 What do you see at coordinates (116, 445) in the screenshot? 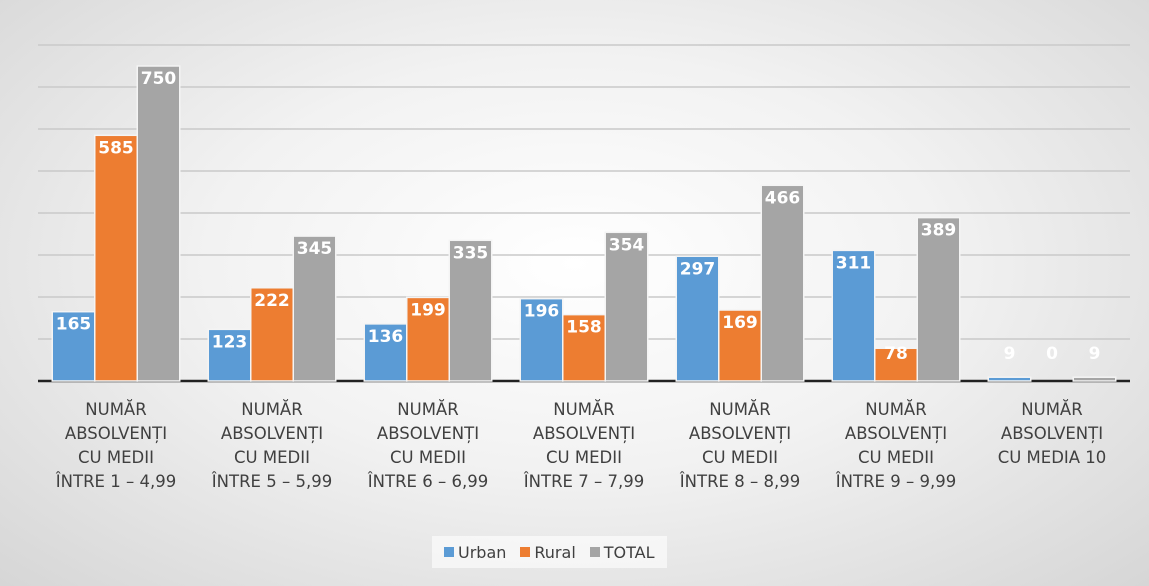
I see `x-tick-label: NUMĂR ABSOLVENȚI CU MEDII ÎNTRE 1 – 4,99` at bounding box center [116, 445].